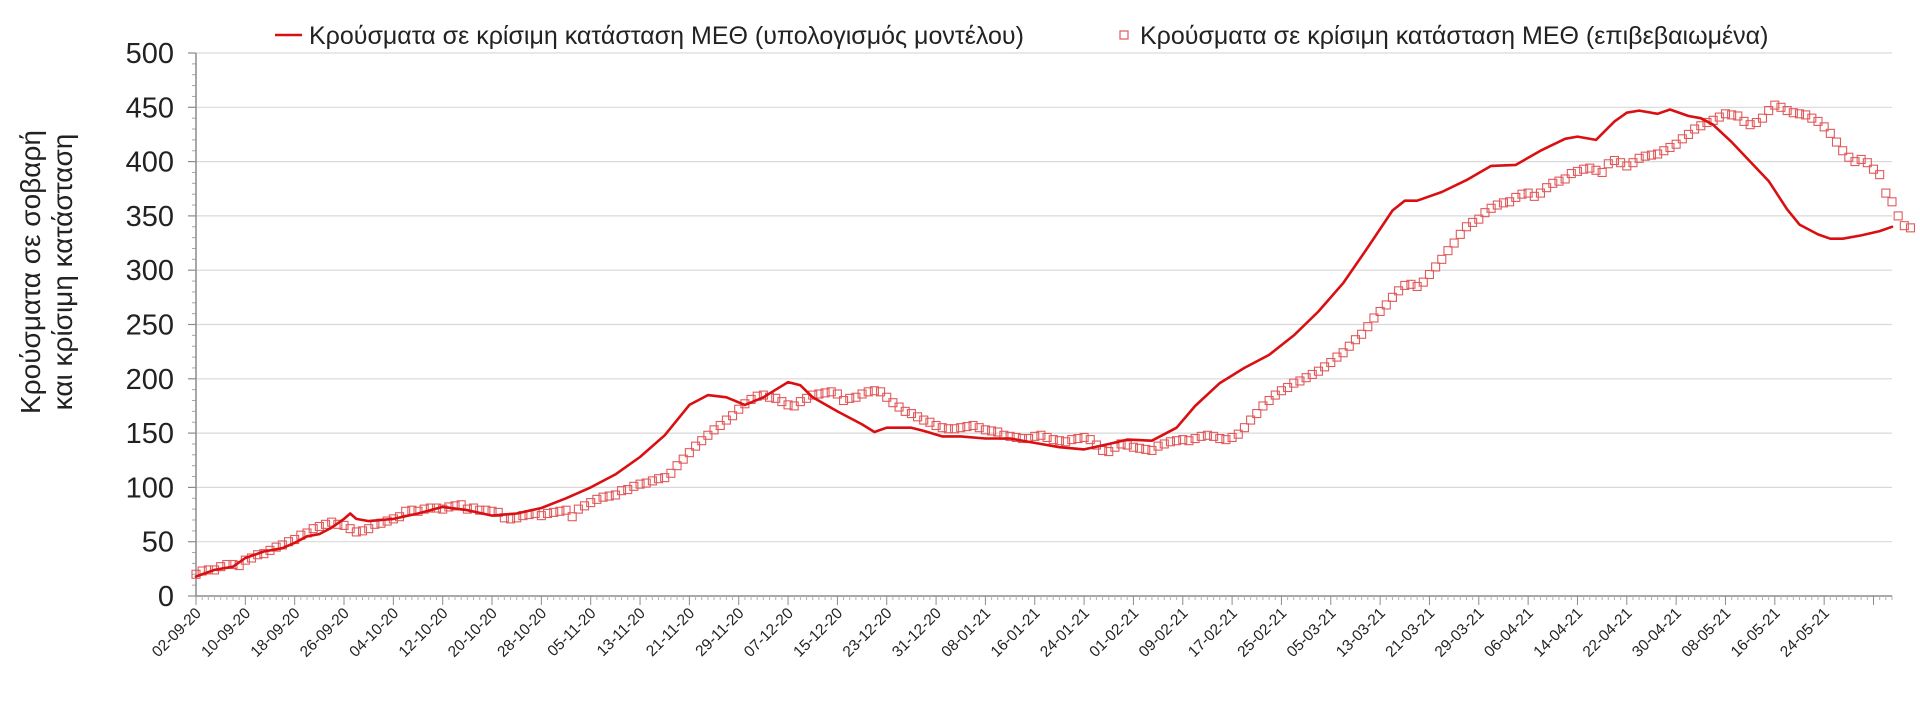 The width and height of the screenshot is (1920, 709). I want to click on x-tick-label: 31-12-20, so click(917, 633).